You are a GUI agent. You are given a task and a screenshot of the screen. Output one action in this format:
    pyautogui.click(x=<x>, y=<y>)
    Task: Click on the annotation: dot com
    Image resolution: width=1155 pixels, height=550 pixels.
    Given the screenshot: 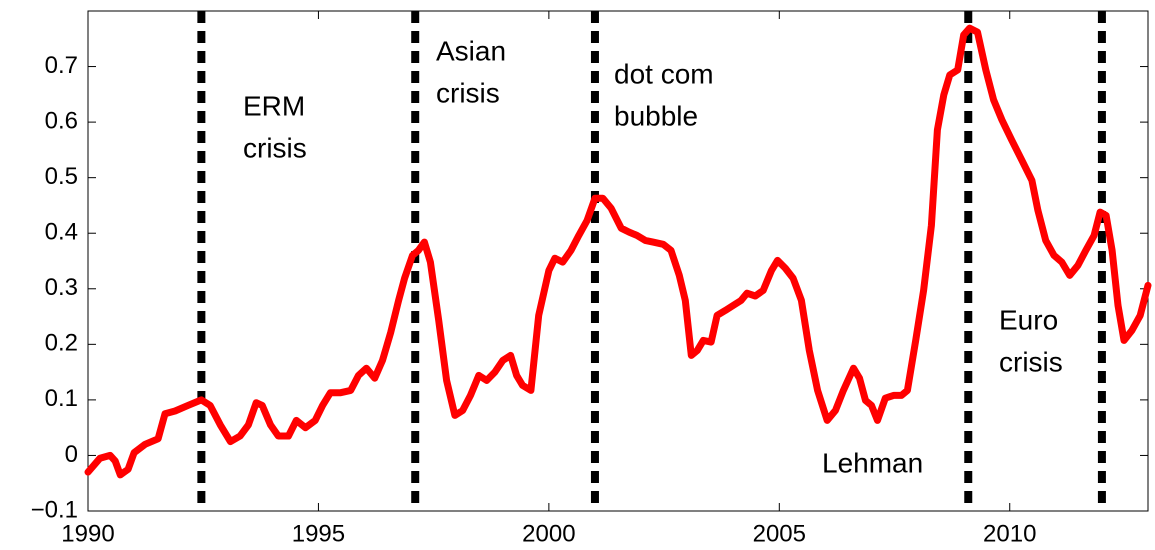 What is the action you would take?
    pyautogui.click(x=664, y=73)
    